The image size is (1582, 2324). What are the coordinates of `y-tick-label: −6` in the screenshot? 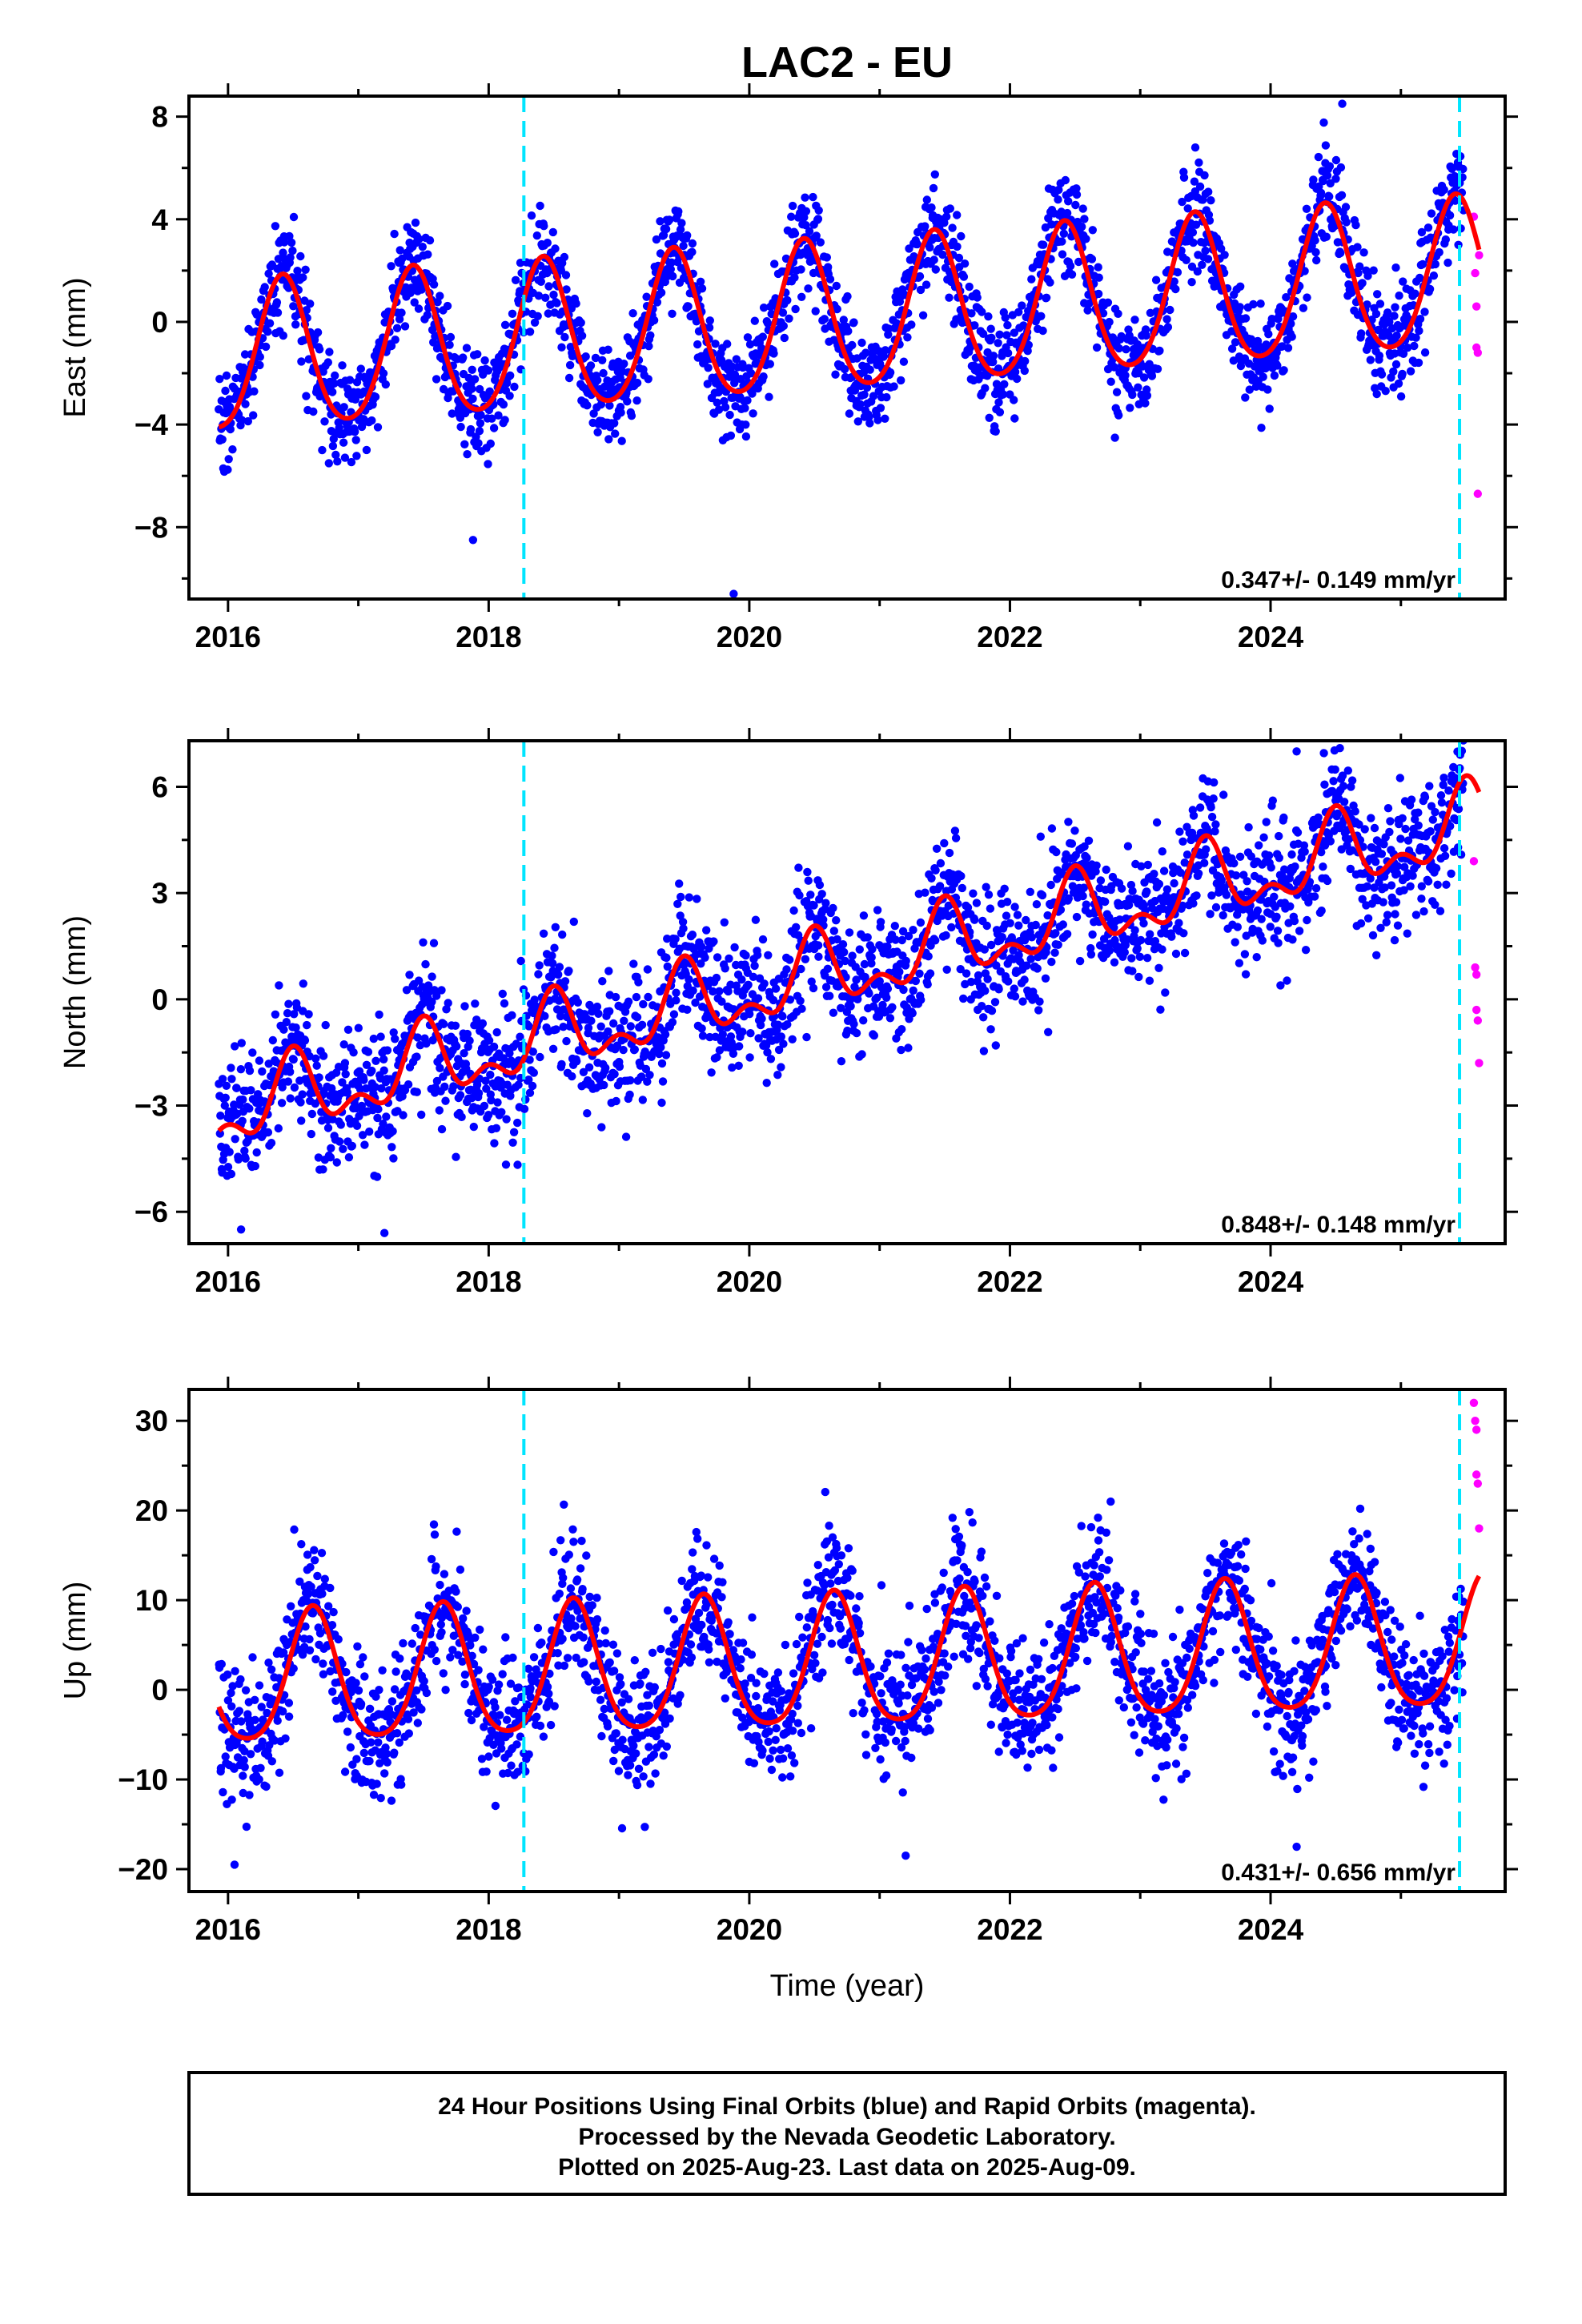 It's located at (151, 1212).